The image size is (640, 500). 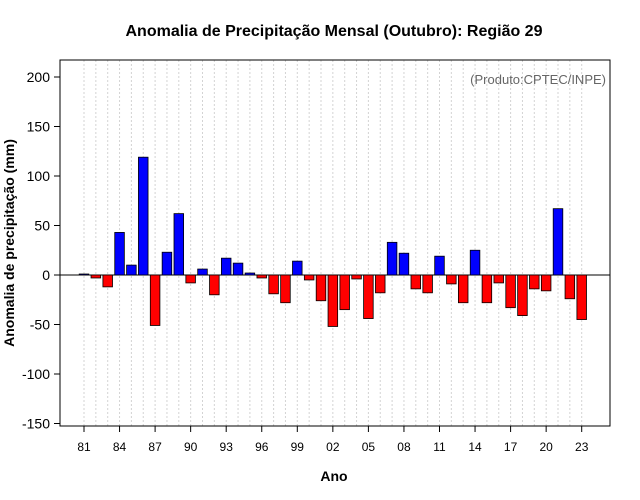 What do you see at coordinates (39, 77) in the screenshot?
I see `y-tick-label: 200` at bounding box center [39, 77].